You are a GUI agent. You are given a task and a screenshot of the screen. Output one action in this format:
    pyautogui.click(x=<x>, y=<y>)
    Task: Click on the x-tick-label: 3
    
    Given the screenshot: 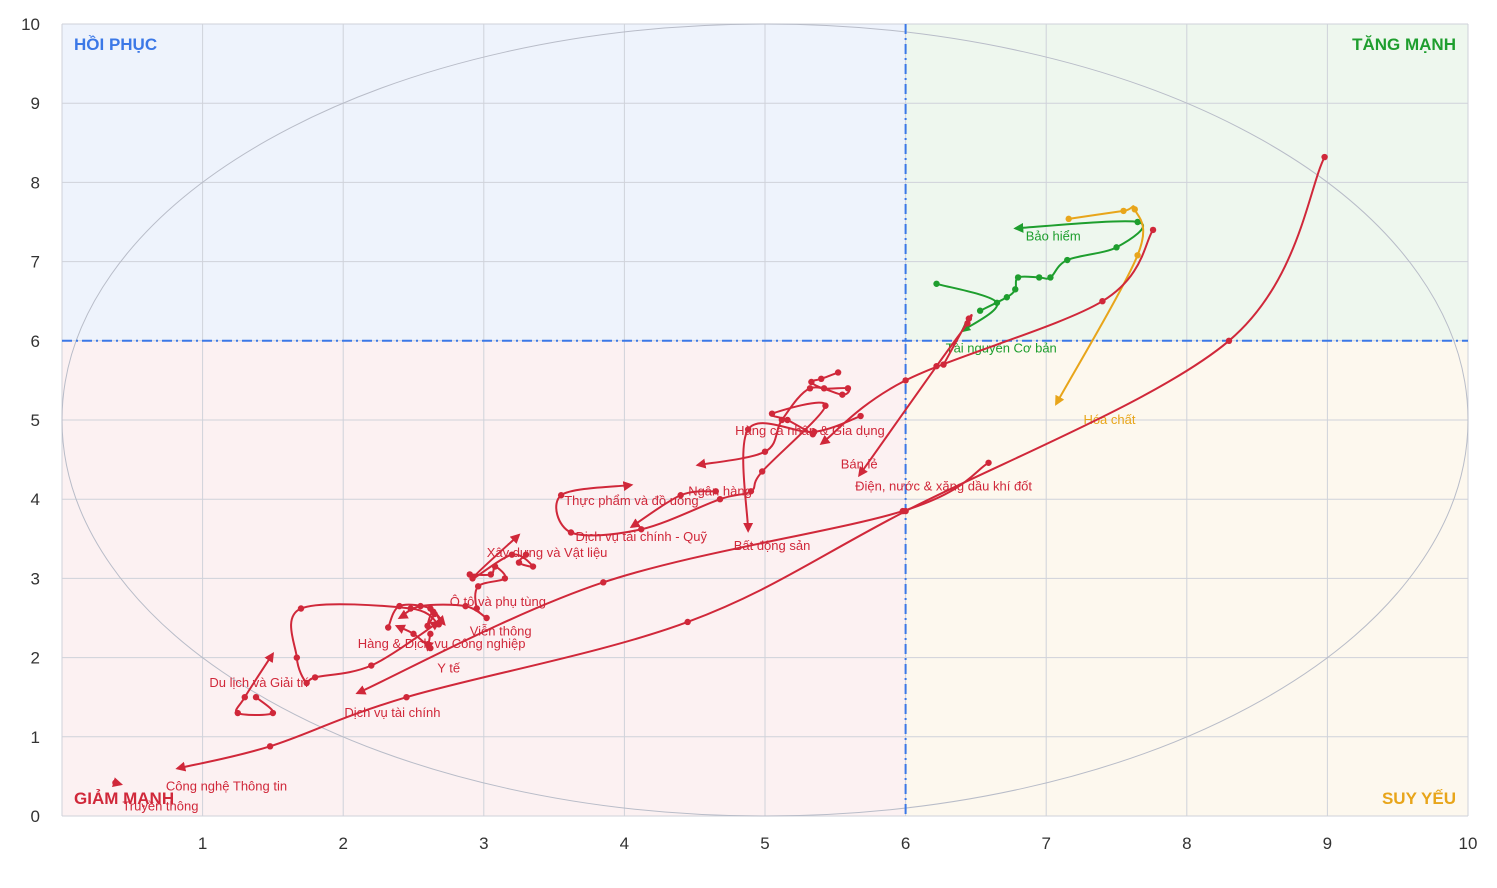 What is the action you would take?
    pyautogui.click(x=483, y=843)
    